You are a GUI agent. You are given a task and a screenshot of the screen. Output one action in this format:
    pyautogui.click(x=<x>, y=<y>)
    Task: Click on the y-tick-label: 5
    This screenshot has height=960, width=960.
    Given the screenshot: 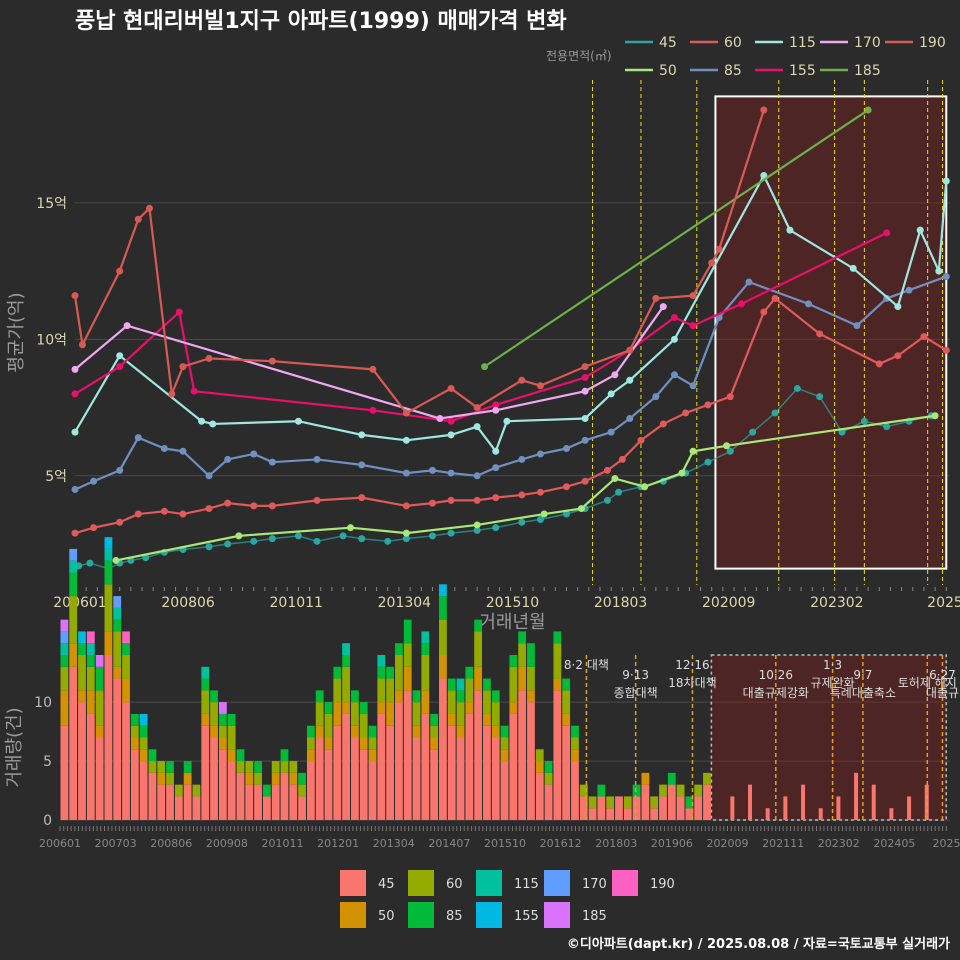 What is the action you would take?
    pyautogui.click(x=47, y=762)
    